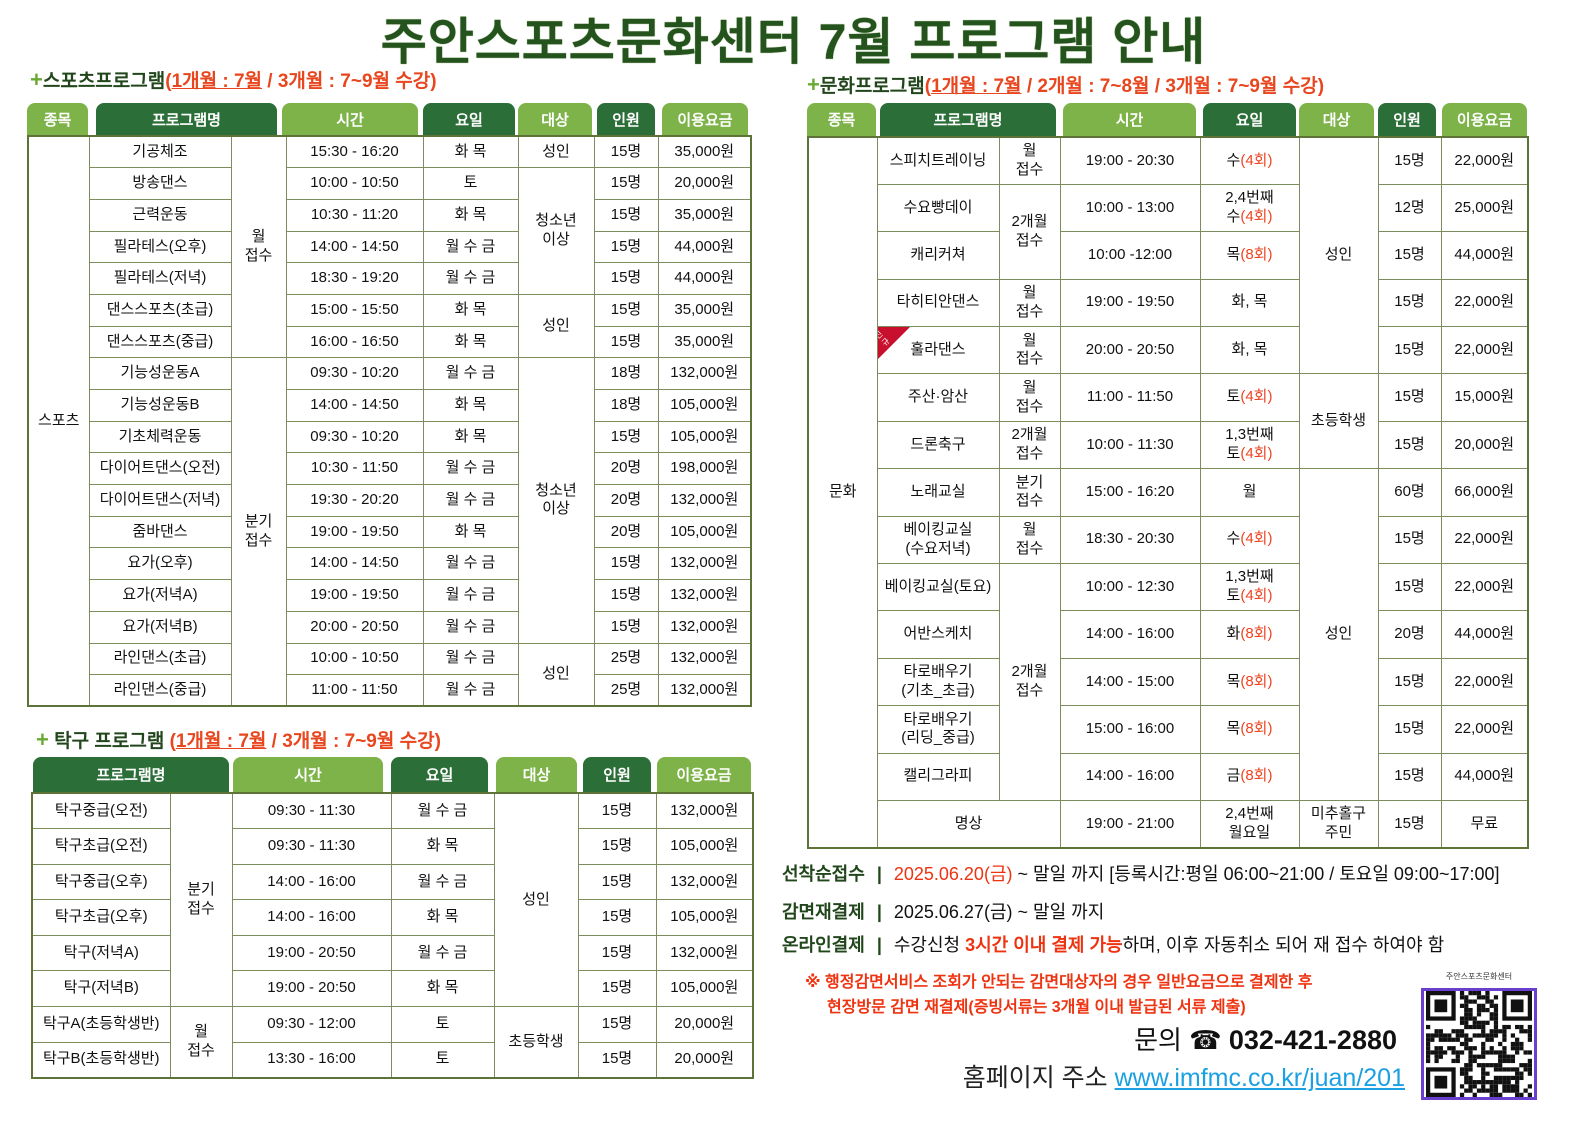 The image size is (1587, 1123). What do you see at coordinates (311, 989) in the screenshot?
I see `table-cell: 19:00 - 20:50` at bounding box center [311, 989].